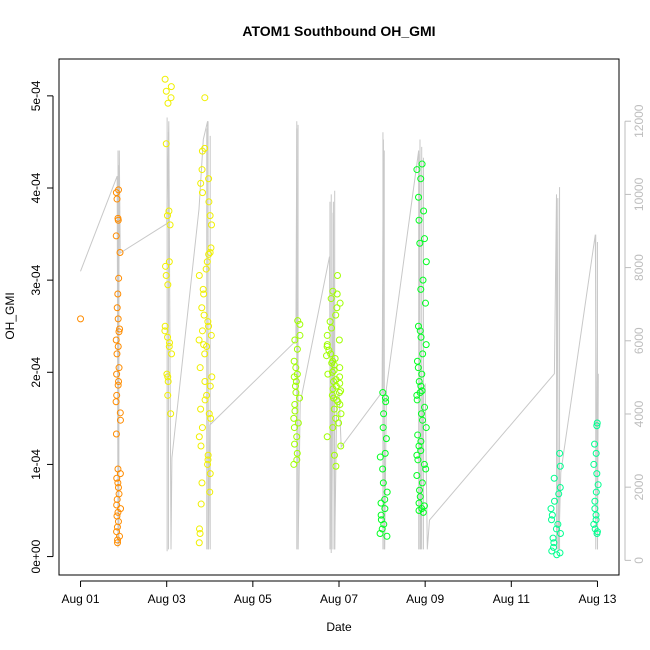  I want to click on y-axis: 0e+00 1e-04 2e-04 3e-04 4e-04 5e-04, so click(41, 326).